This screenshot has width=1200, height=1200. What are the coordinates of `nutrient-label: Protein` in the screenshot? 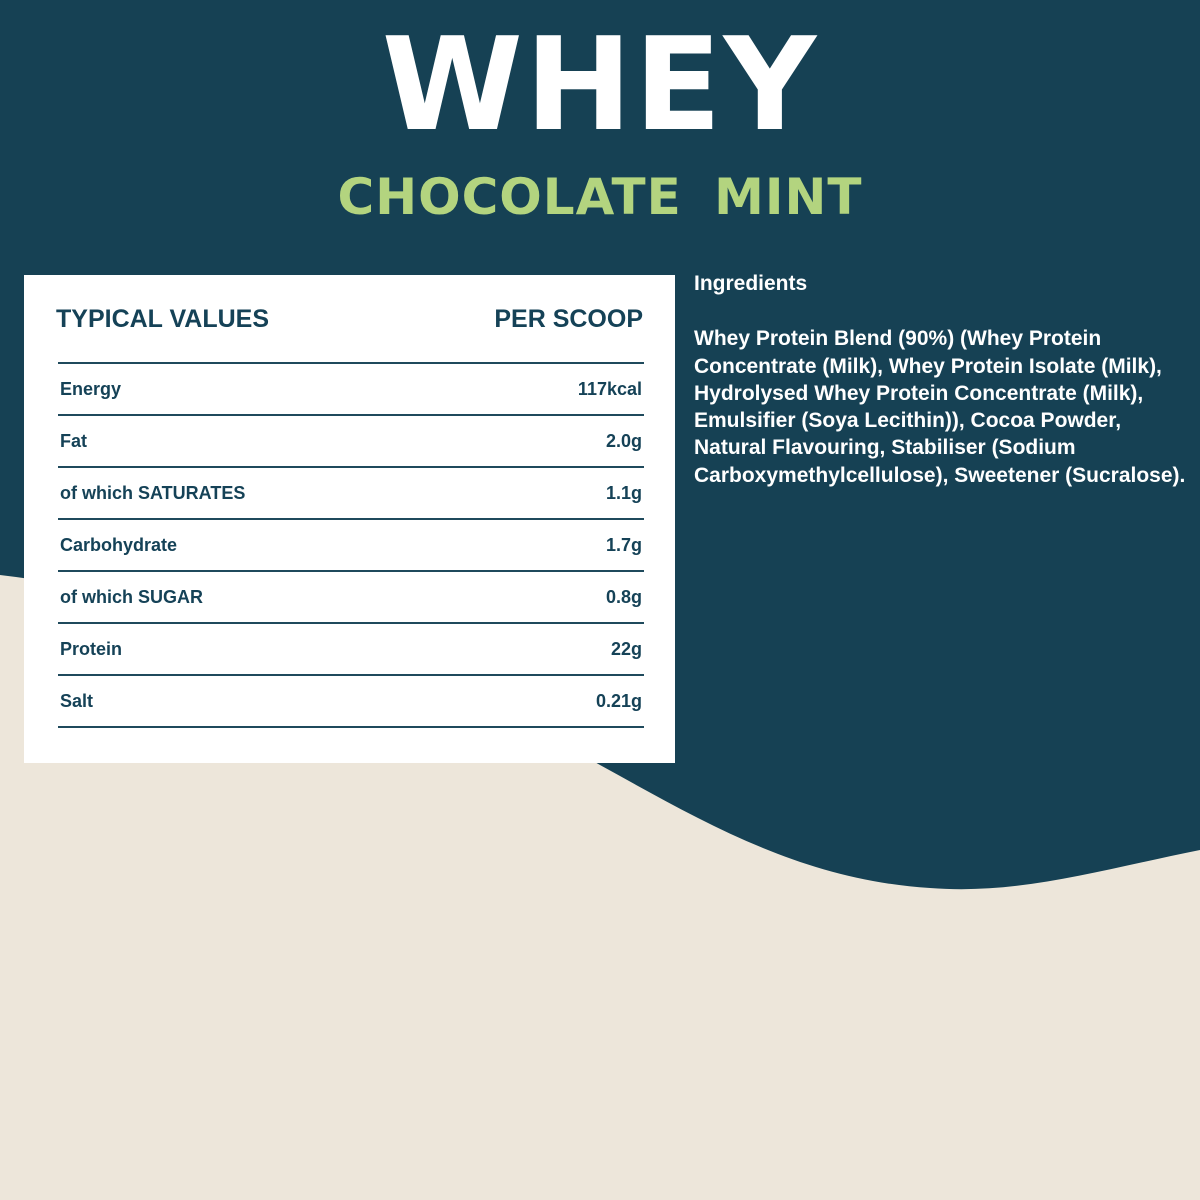 It's located at (91, 648).